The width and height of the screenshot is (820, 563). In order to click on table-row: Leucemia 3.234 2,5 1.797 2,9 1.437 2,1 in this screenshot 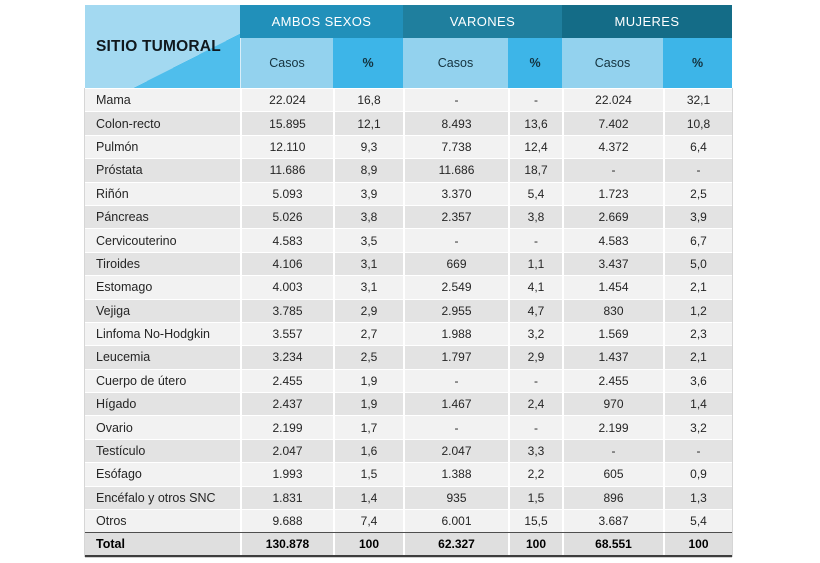, I will do `click(408, 357)`.